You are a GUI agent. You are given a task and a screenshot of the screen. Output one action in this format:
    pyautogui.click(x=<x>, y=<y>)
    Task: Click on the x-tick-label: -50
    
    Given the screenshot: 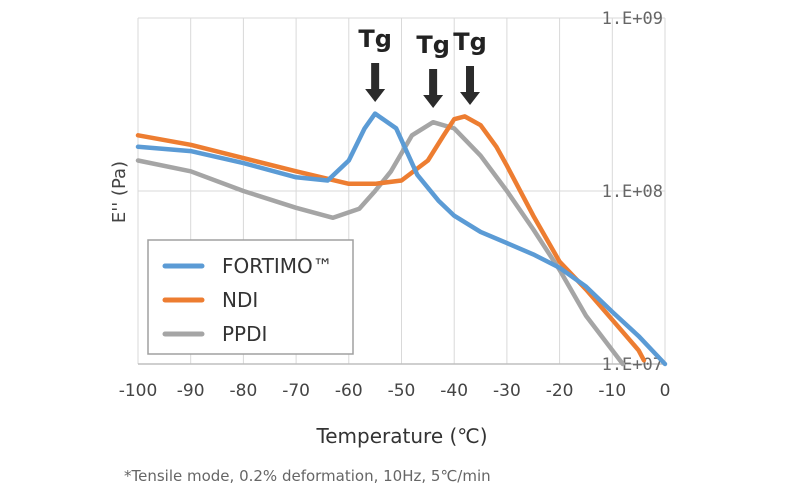 What is the action you would take?
    pyautogui.click(x=402, y=391)
    